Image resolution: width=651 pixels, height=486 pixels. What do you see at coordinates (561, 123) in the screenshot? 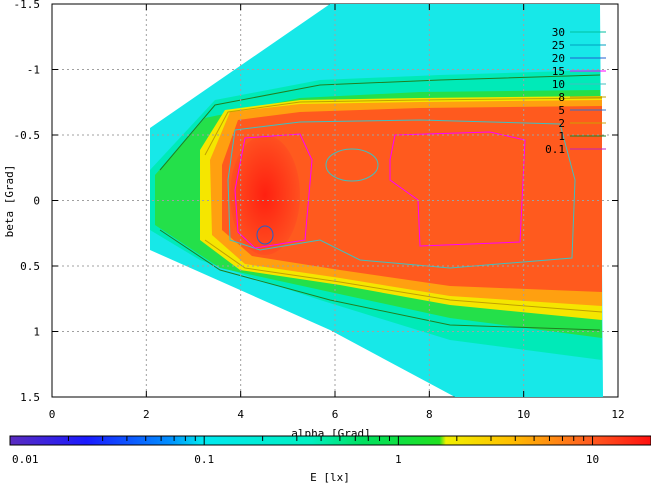
I see `legend-label: 2` at bounding box center [561, 123].